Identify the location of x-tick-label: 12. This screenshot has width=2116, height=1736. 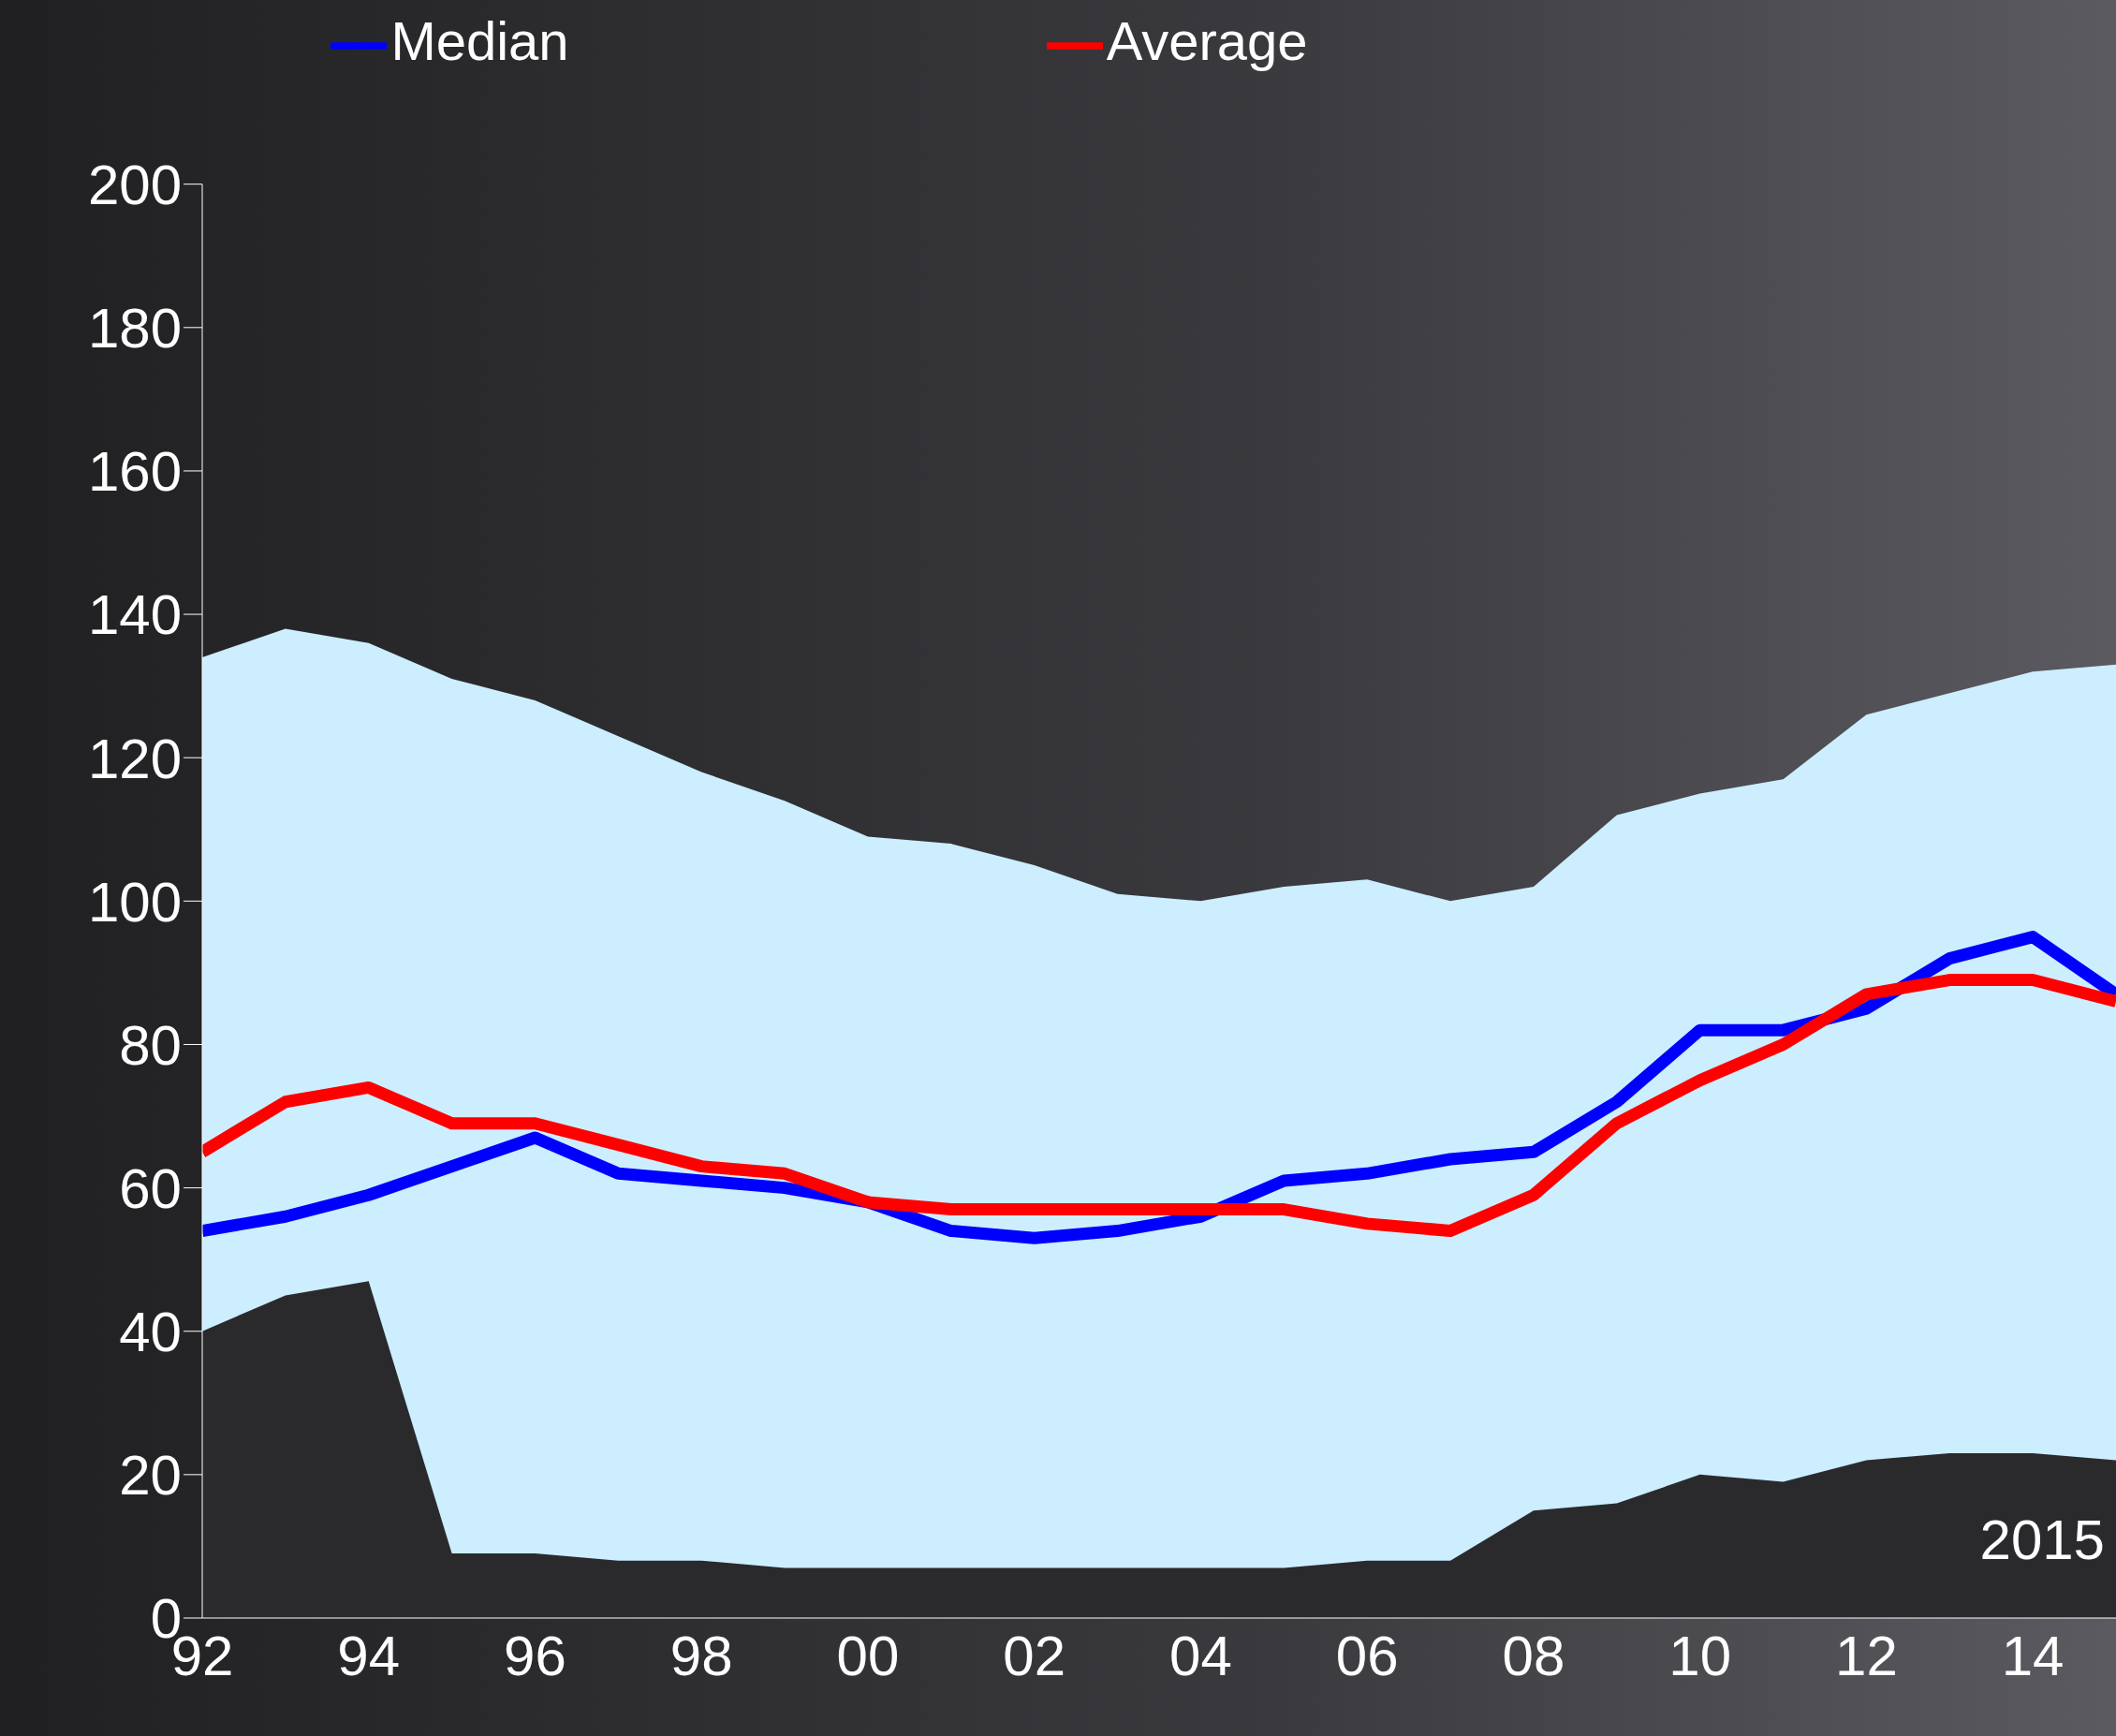
(1866, 1655).